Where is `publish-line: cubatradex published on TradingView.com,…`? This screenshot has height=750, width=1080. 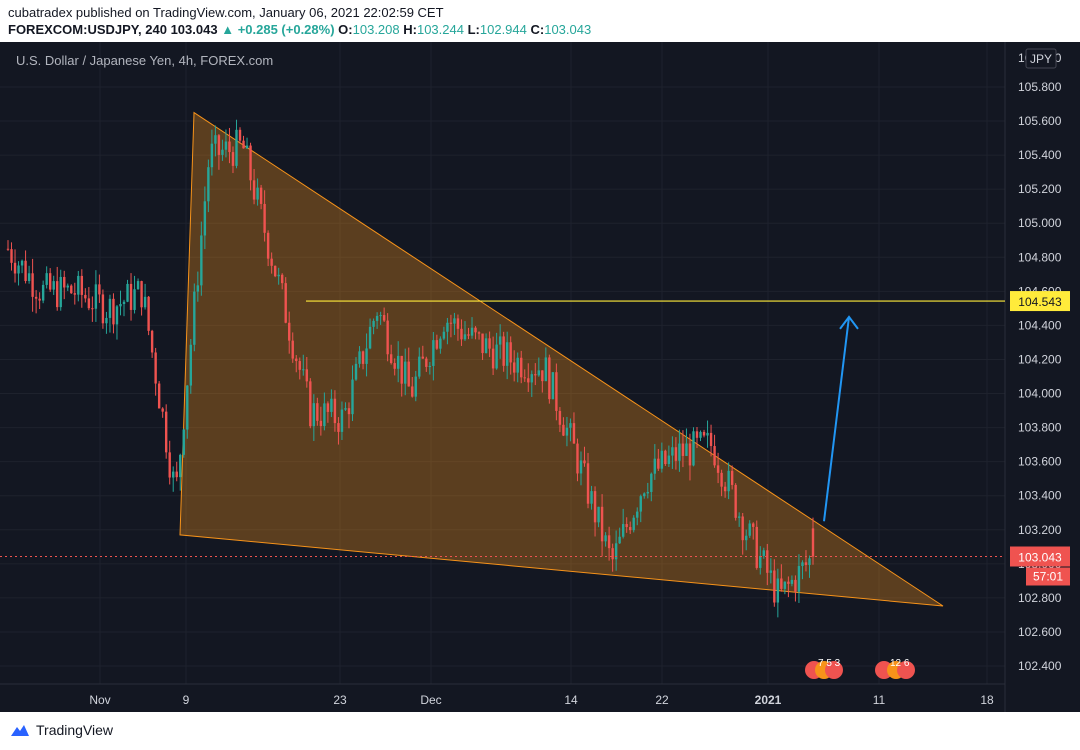 publish-line: cubatradex published on TradingView.com,… is located at coordinates (226, 12).